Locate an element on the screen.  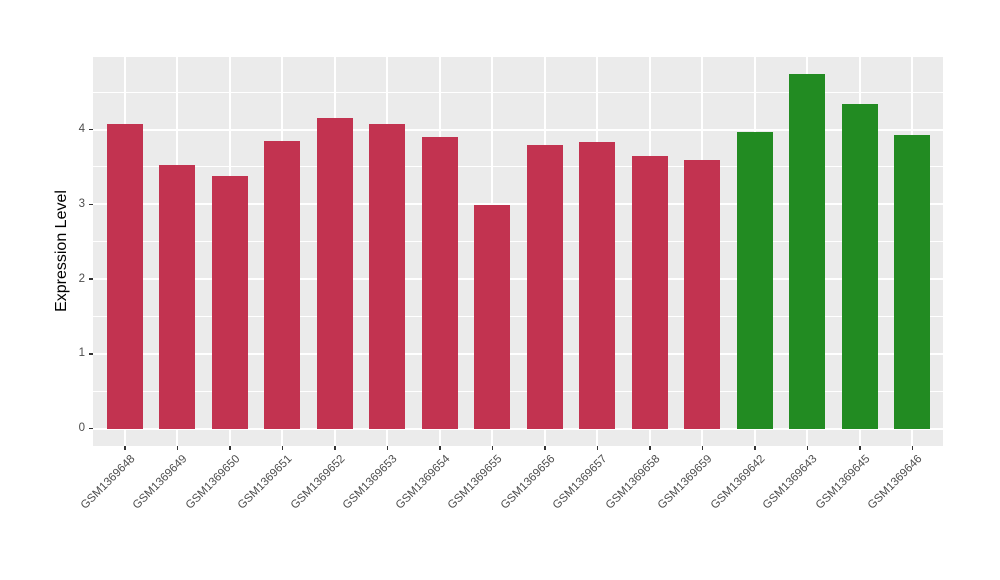
bar-GSM1369649 is located at coordinates (177, 297).